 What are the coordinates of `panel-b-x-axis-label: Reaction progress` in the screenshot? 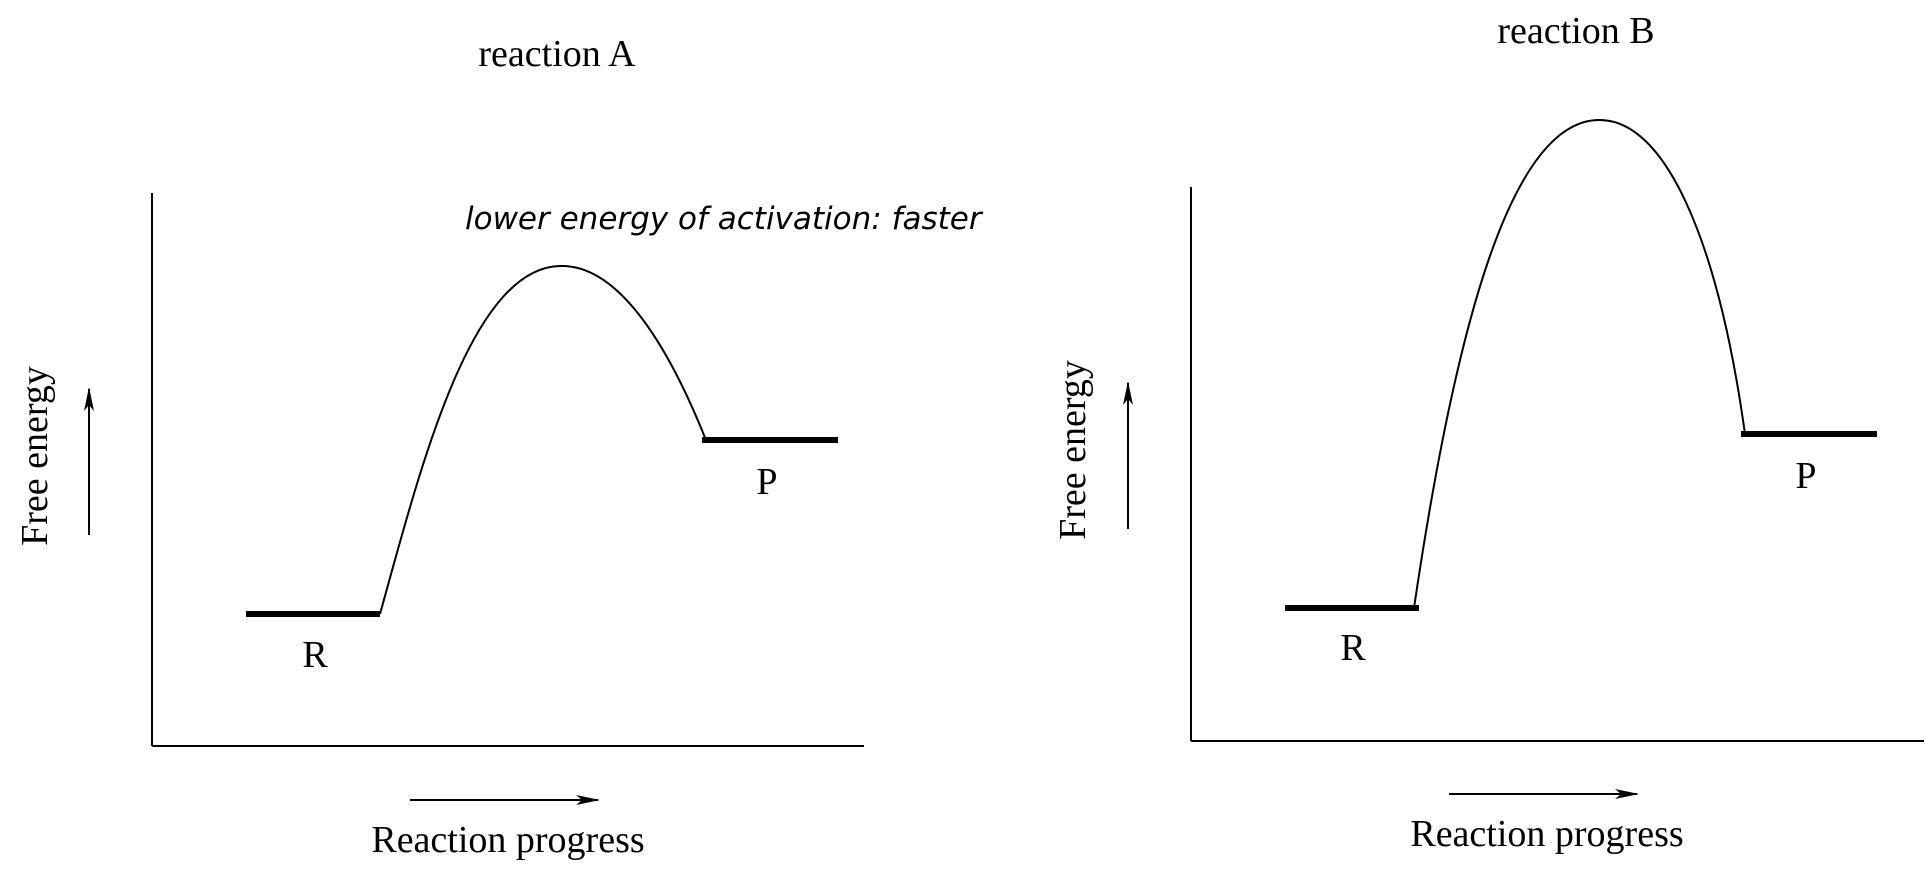 It's located at (1546, 834).